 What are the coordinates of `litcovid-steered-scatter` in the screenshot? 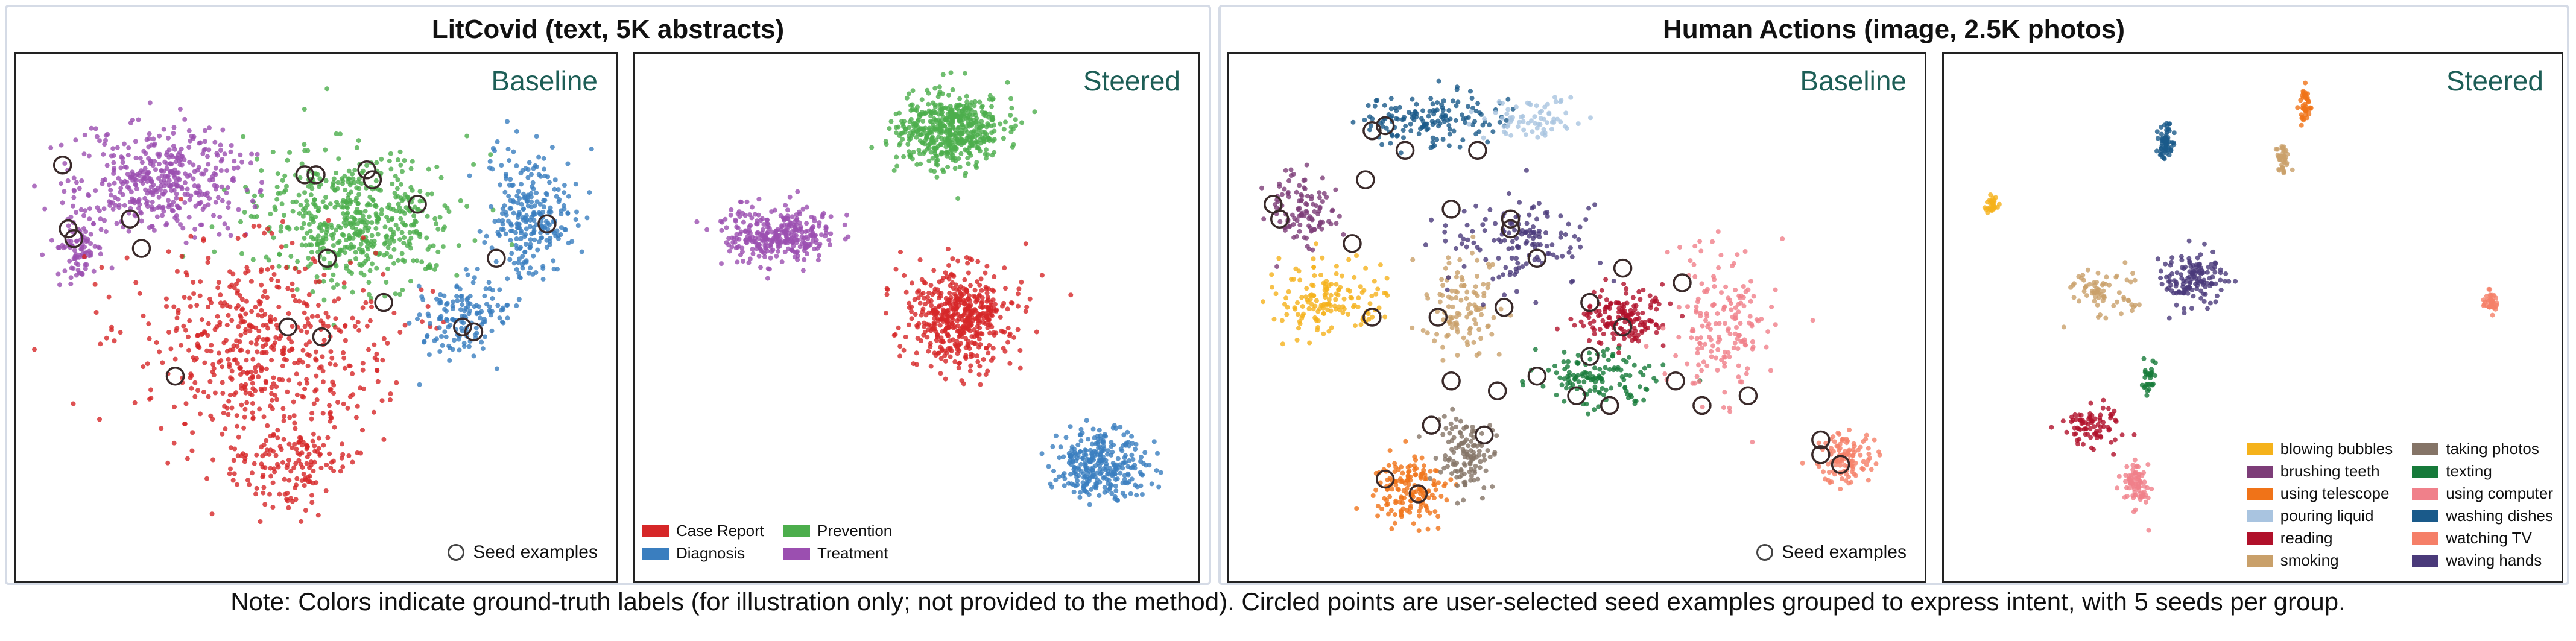 It's located at (928, 288).